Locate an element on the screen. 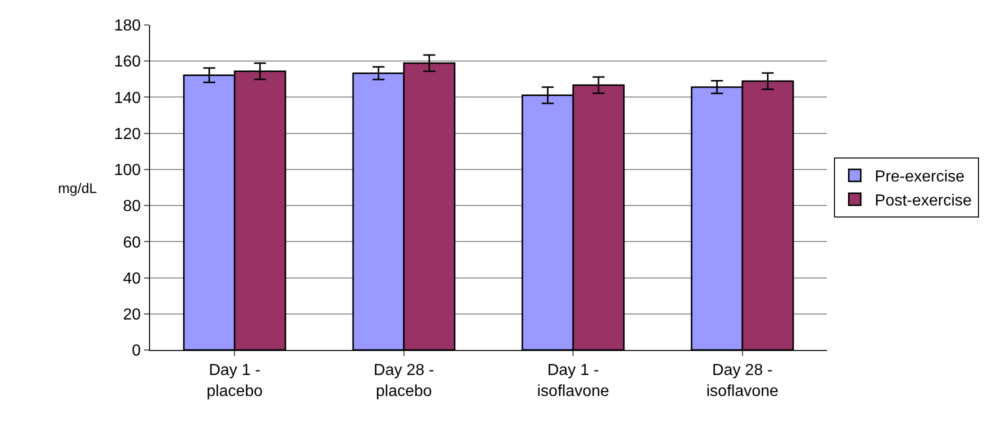 Image resolution: width=997 pixels, height=435 pixels. x-tick-label: Day 1 - isoflavone is located at coordinates (573, 381).